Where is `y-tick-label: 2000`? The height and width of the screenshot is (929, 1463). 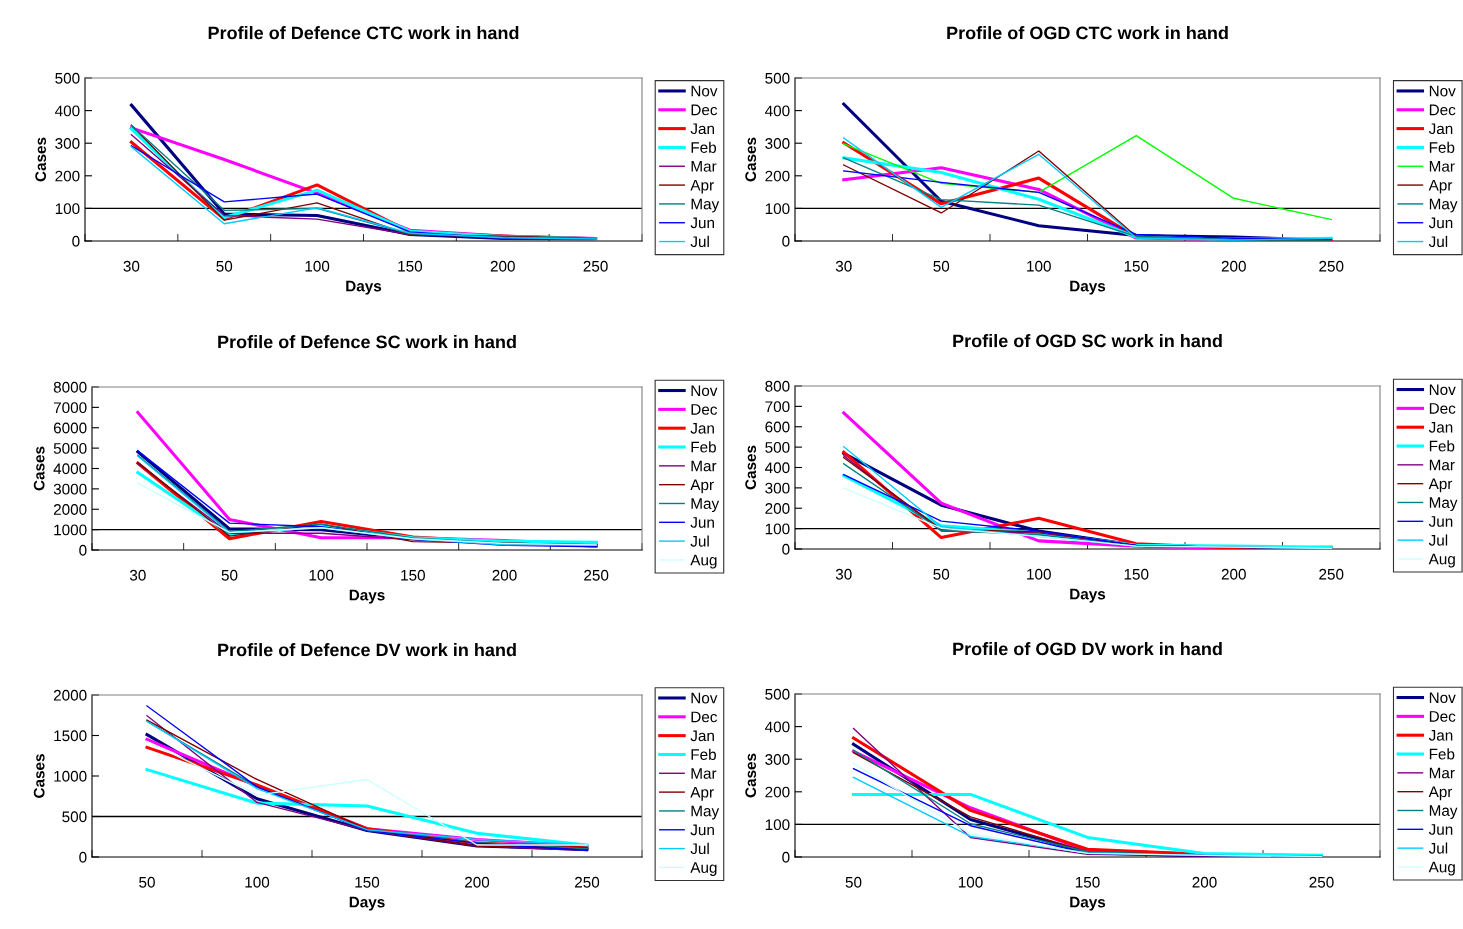 y-tick-label: 2000 is located at coordinates (70, 509).